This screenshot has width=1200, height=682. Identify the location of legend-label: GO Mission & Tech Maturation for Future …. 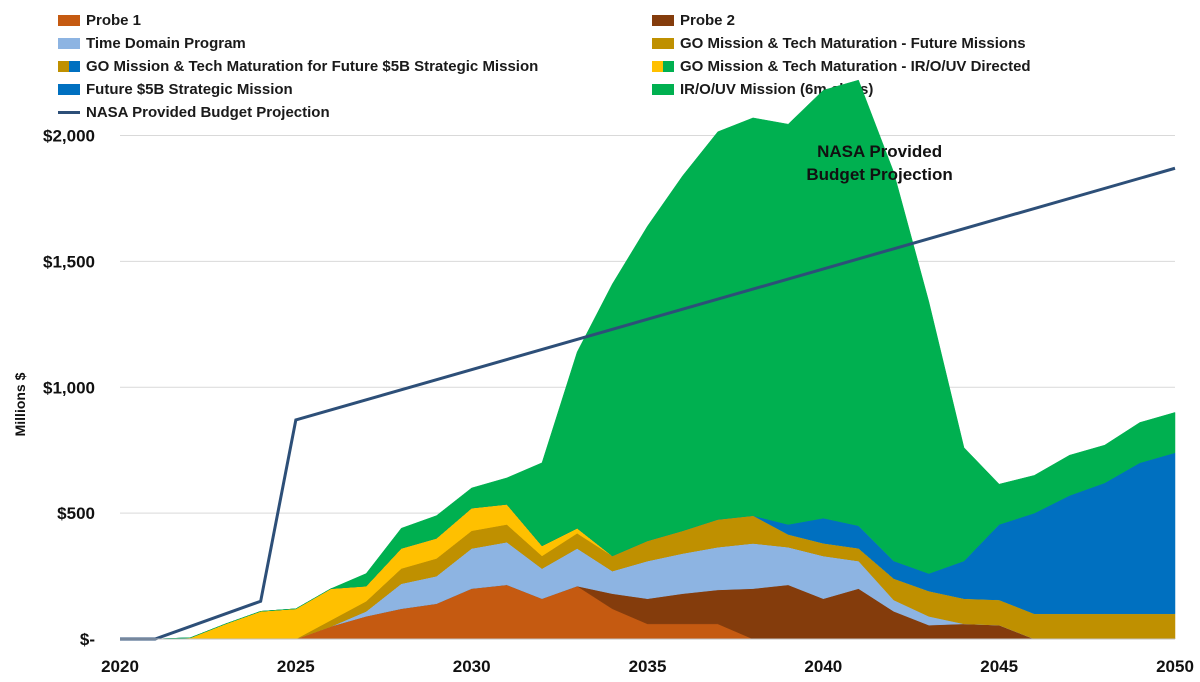
(312, 66).